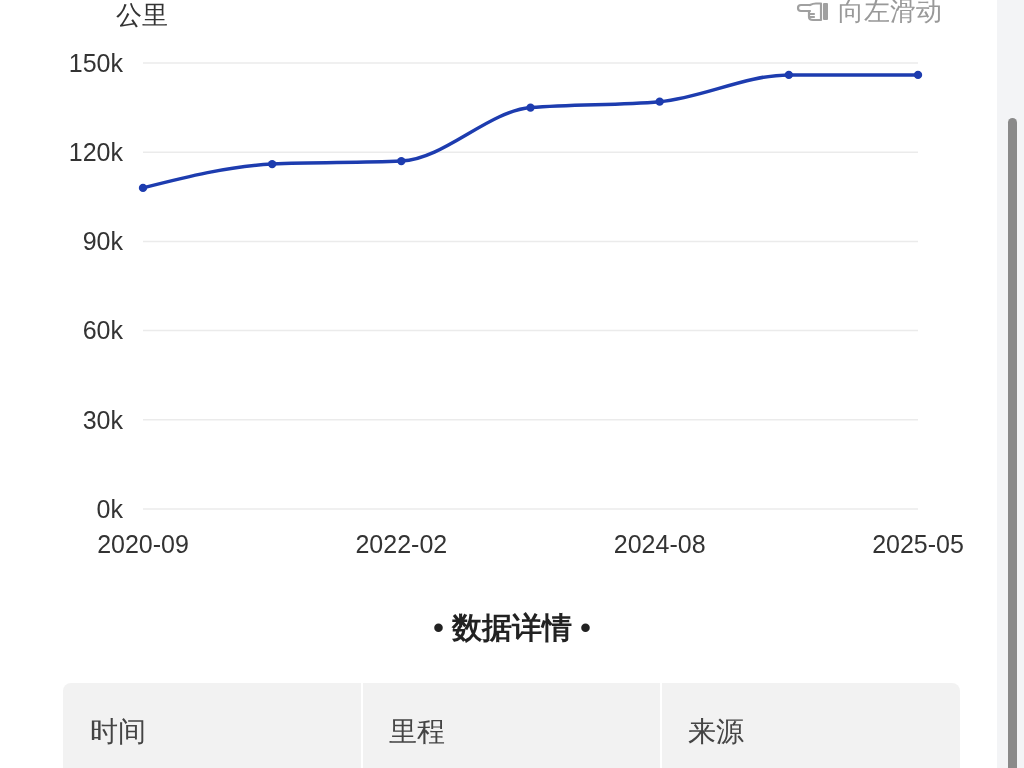 This screenshot has width=1024, height=768. Describe the element at coordinates (96, 151) in the screenshot. I see `y-tick-label: 120k` at that location.